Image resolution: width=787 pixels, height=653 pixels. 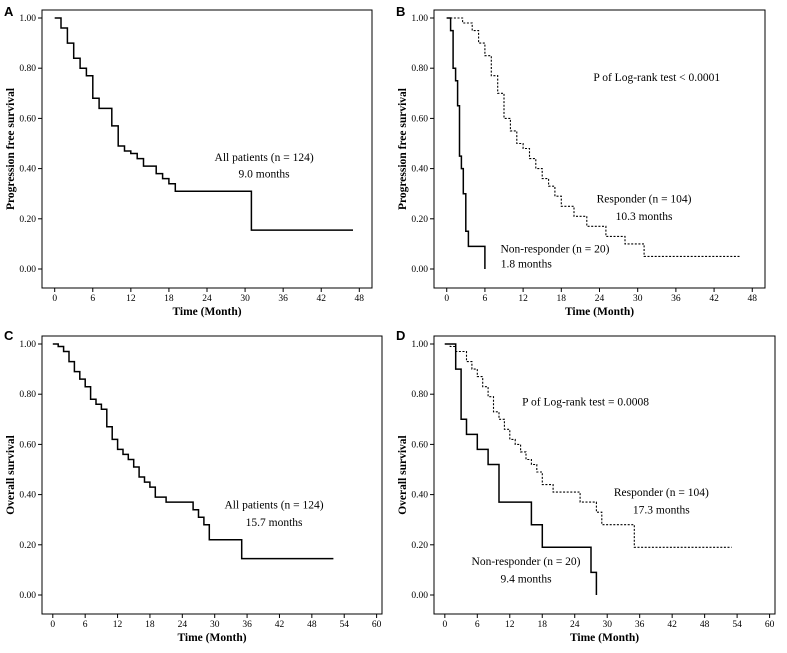 What do you see at coordinates (419, 119) in the screenshot?
I see `y-tick-label-b: 0.60` at bounding box center [419, 119].